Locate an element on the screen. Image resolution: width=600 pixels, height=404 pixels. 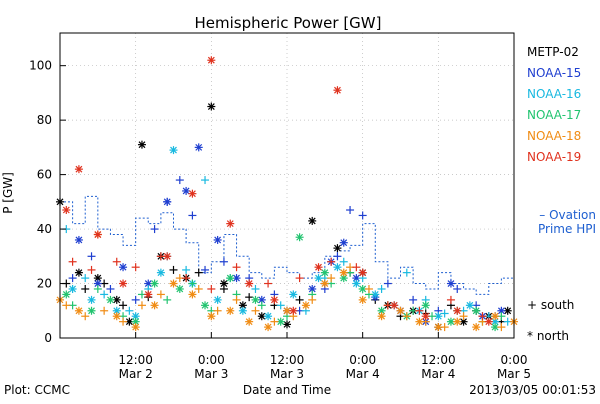
y-tick-label: 80 is located at coordinates (44, 120).